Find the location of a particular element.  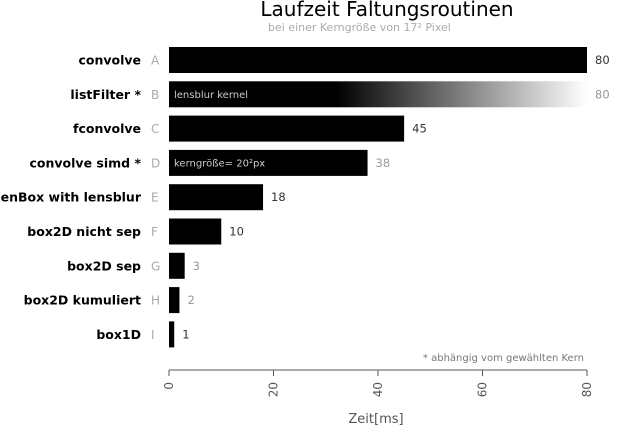

value-label: 1 is located at coordinates (185, 334).